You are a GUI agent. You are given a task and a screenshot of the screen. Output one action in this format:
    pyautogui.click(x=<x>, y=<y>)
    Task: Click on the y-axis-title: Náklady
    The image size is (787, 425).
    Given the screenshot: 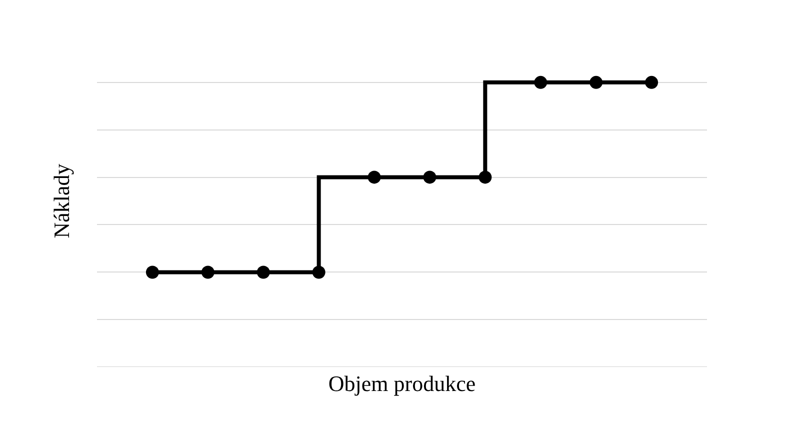 What is the action you would take?
    pyautogui.click(x=61, y=201)
    